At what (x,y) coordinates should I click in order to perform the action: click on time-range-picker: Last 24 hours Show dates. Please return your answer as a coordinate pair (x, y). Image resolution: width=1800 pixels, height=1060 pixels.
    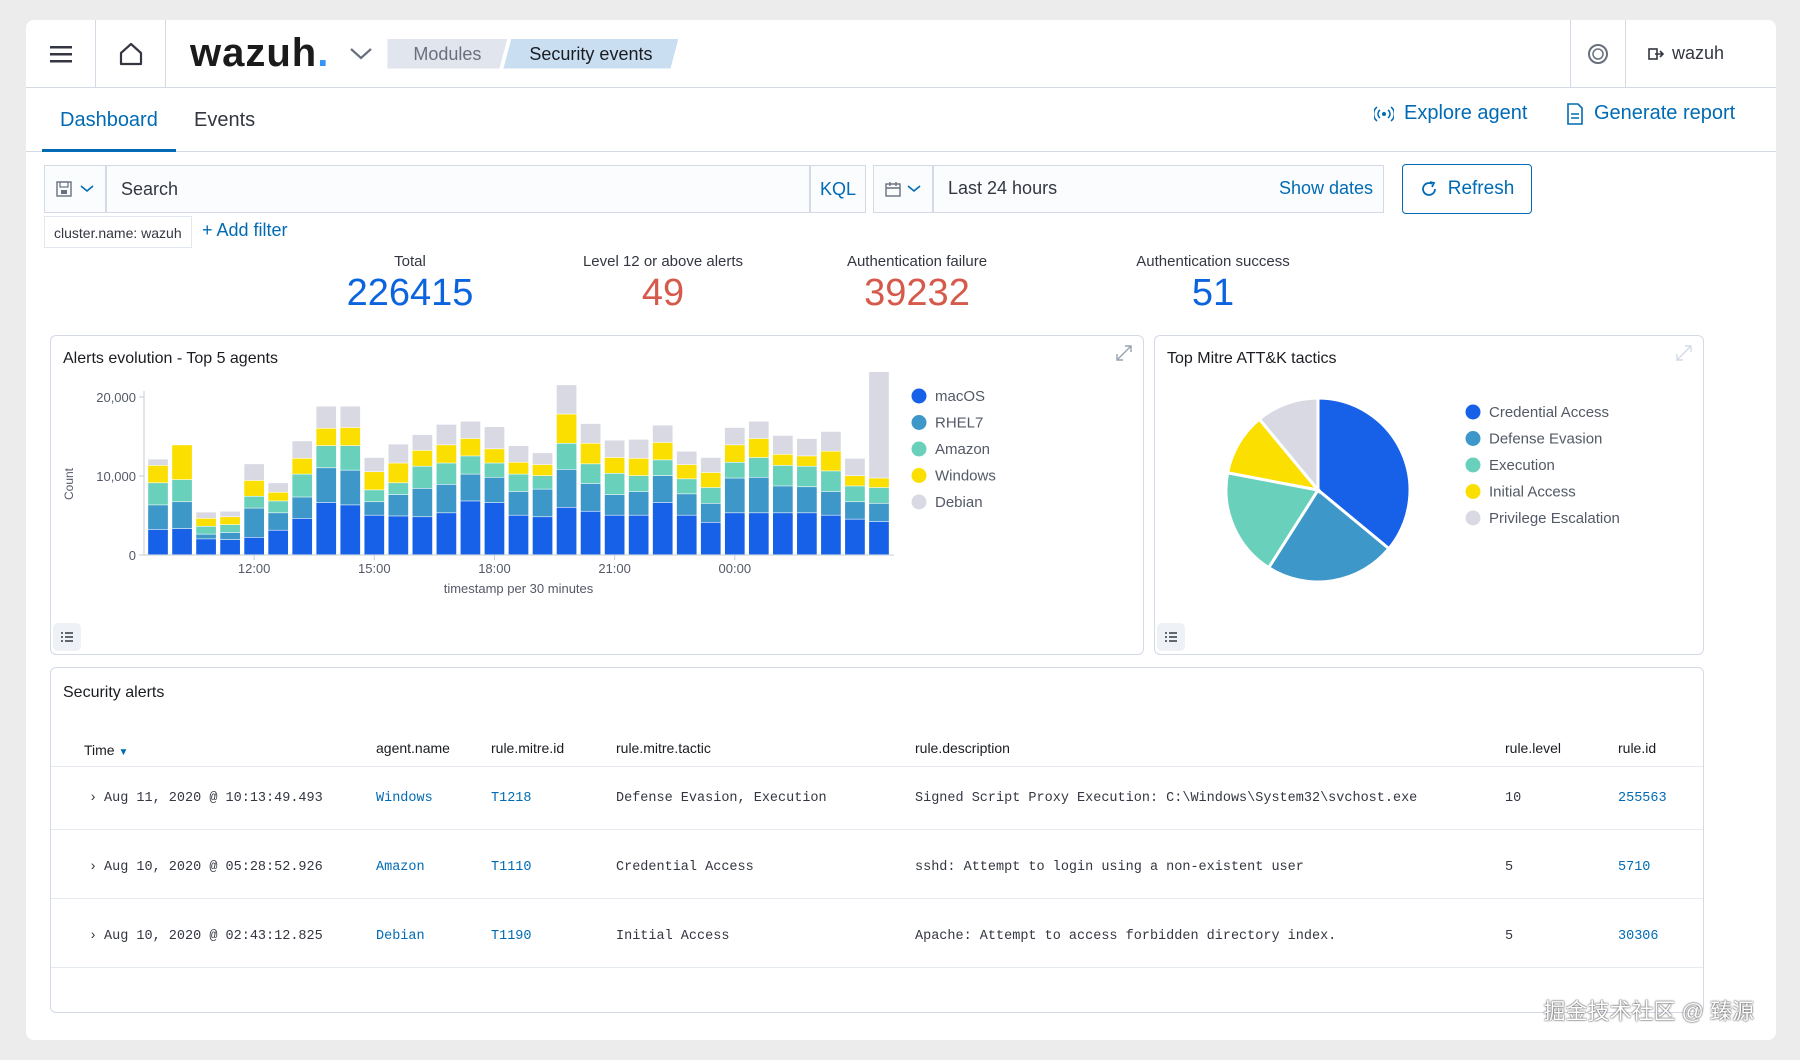
    Looking at the image, I should click on (1158, 189).